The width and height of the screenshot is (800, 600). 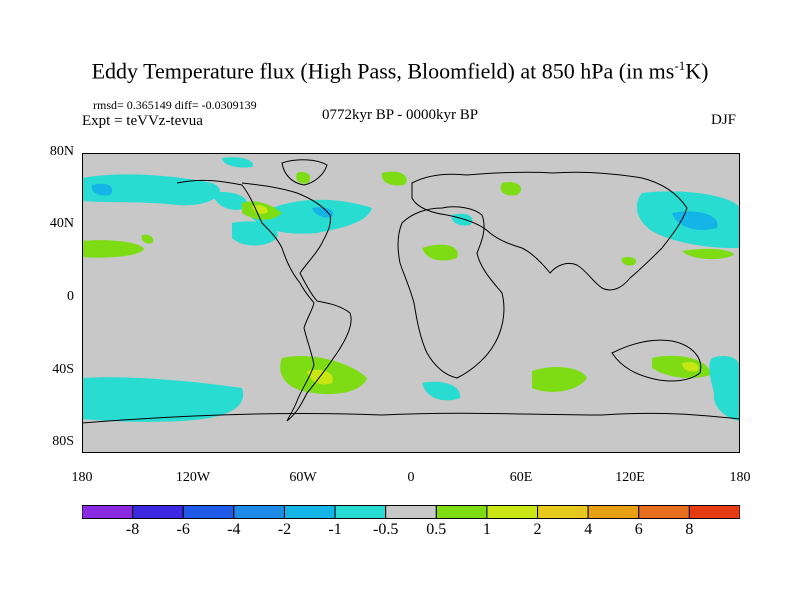 I want to click on coast-greenland, so click(x=304, y=172).